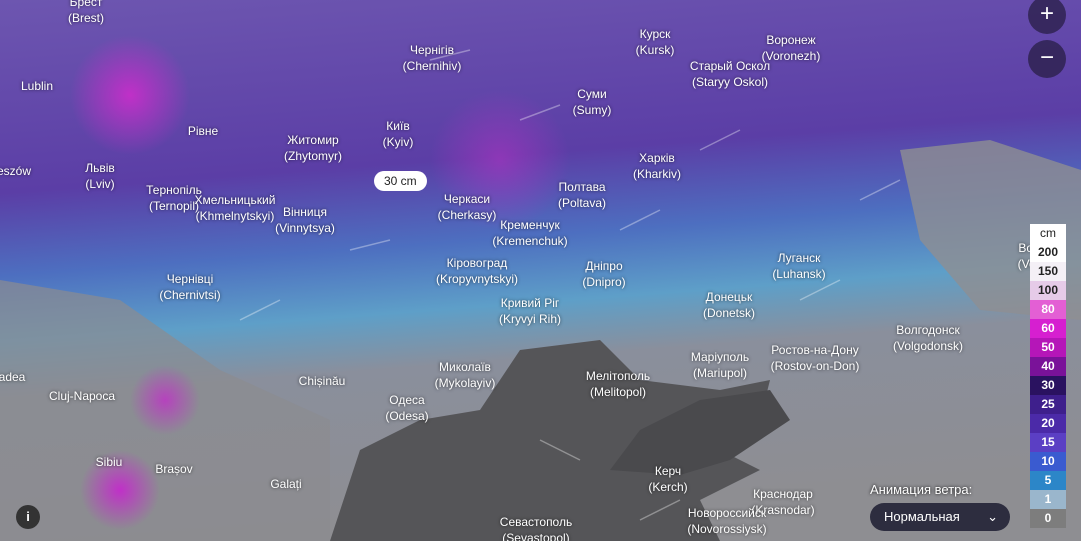 This screenshot has height=541, width=1081. I want to click on info-button: i, so click(28, 517).